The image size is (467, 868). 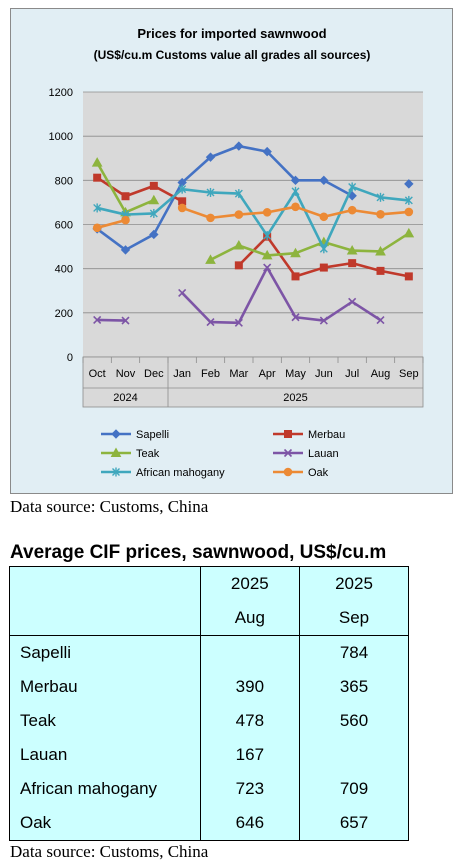 I want to click on table-row: African mahogany 723 709, so click(x=209, y=789).